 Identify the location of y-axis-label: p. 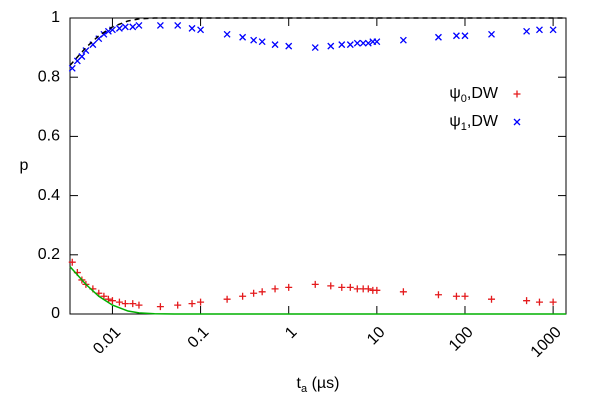
(24, 165).